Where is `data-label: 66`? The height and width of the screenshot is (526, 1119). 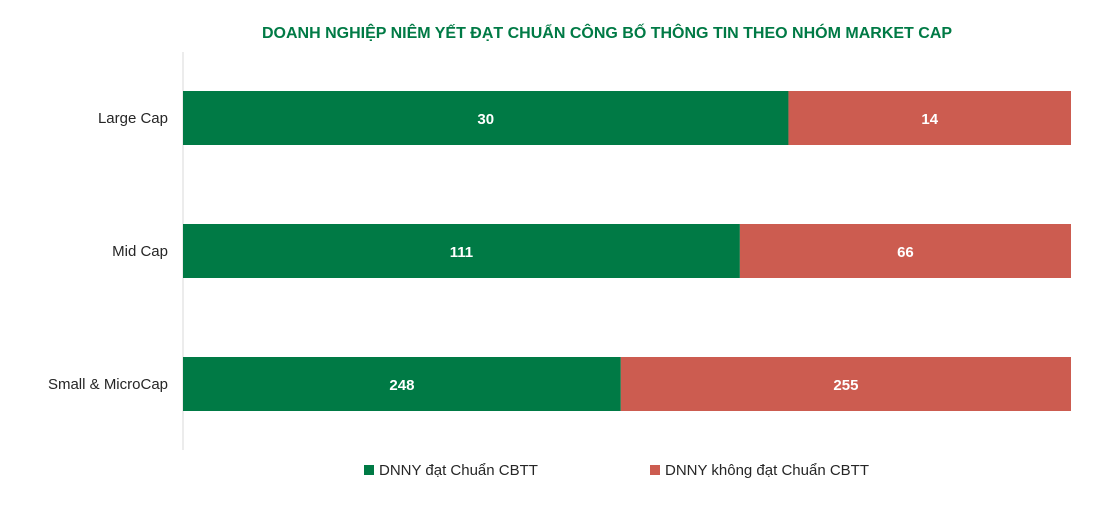
data-label: 66 is located at coordinates (905, 252).